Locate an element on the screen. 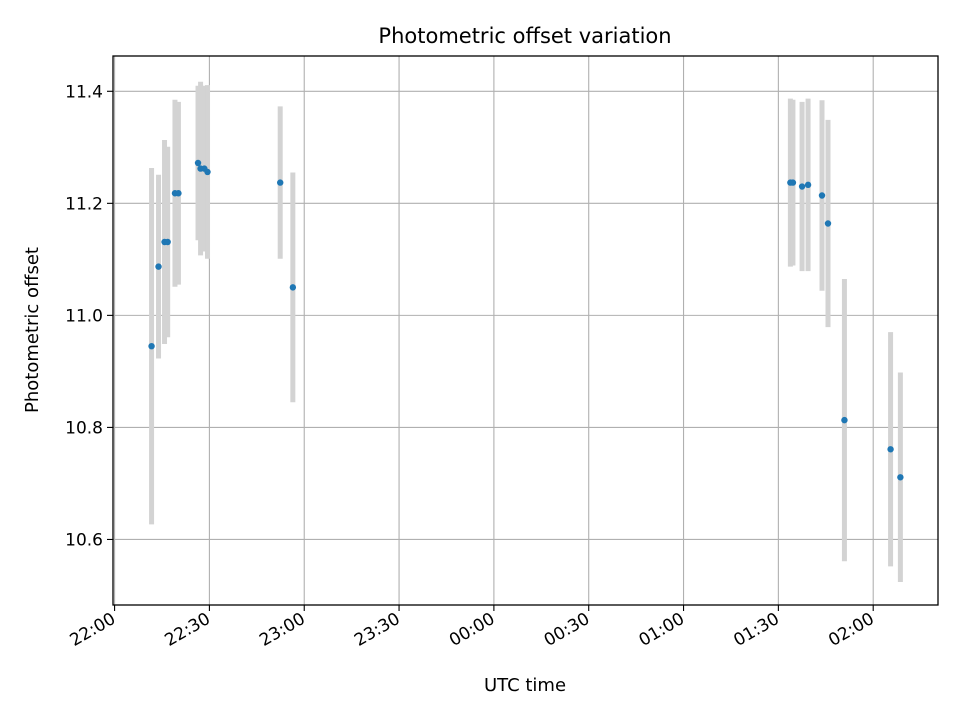  x-tick-label: 02:00 is located at coordinates (851, 630).